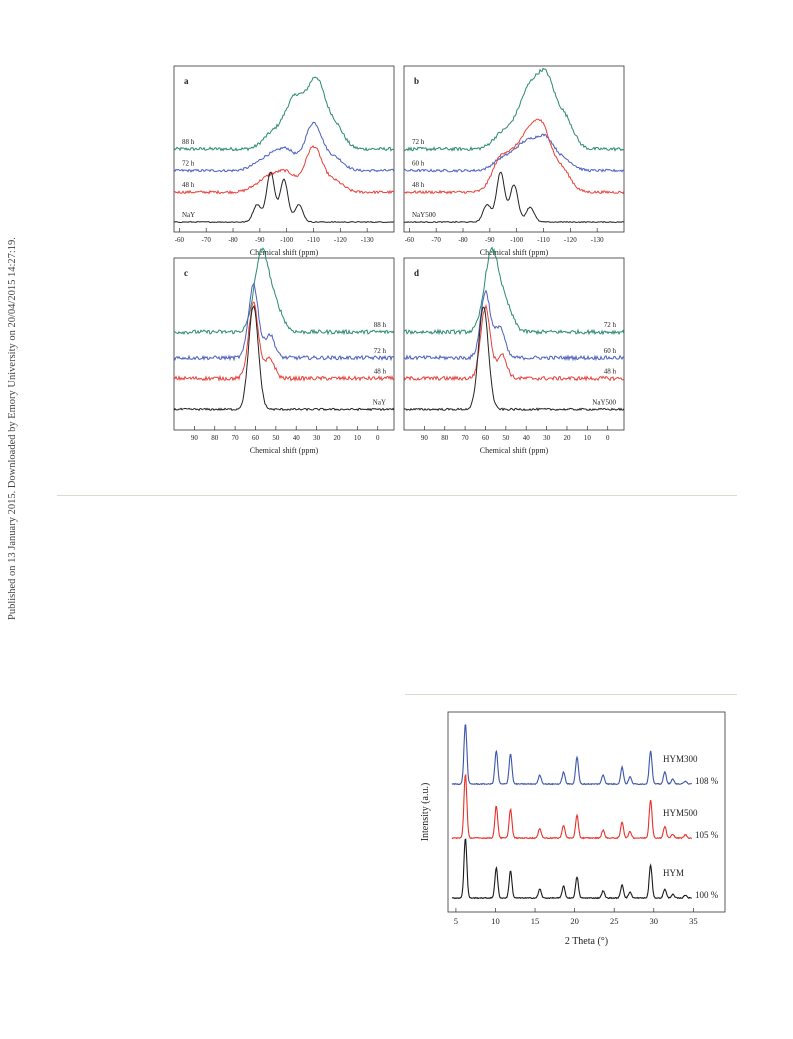 This screenshot has width=793, height=1039. I want to click on series-line-HYM500, so click(571, 806).